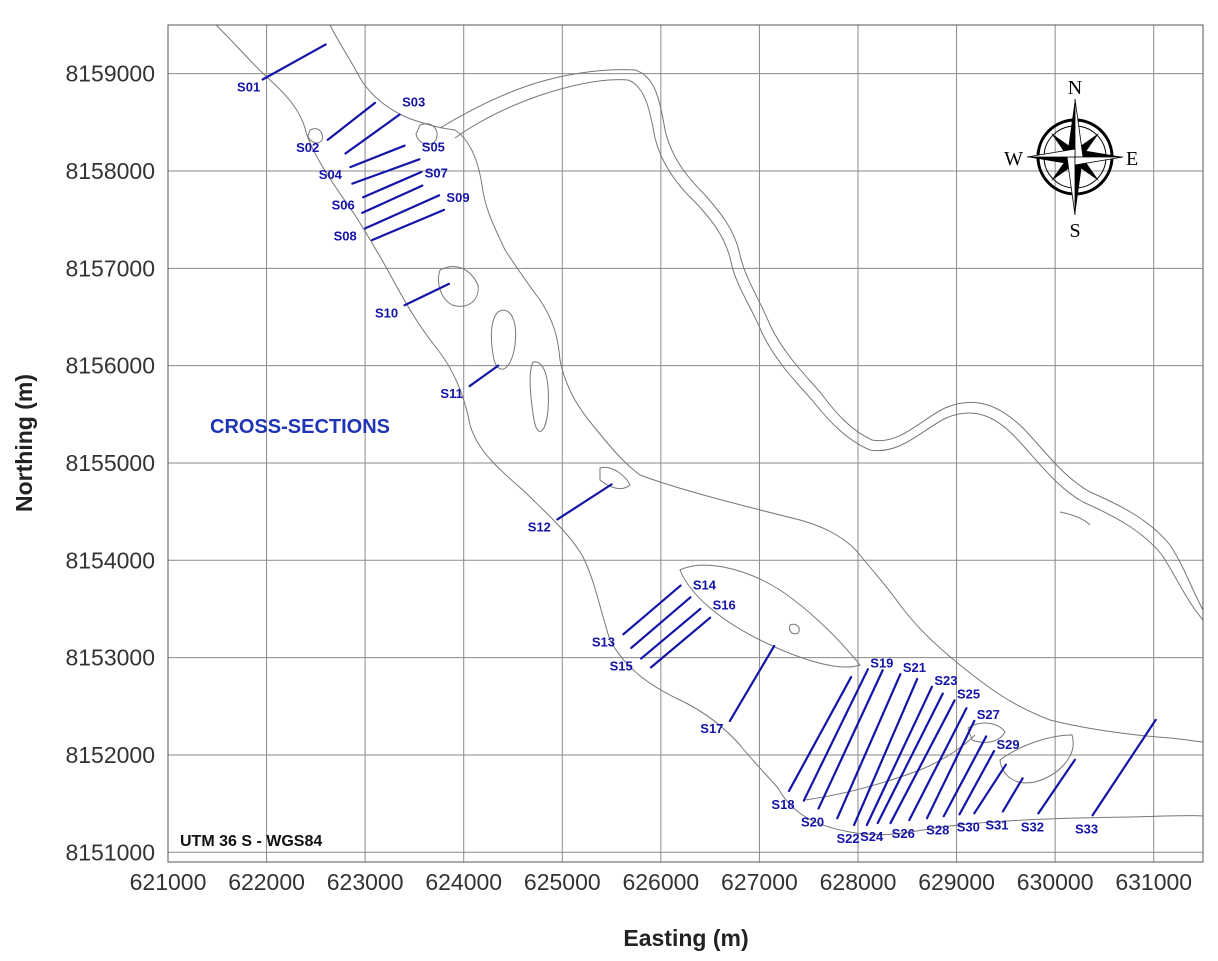  I want to click on y-tick-label-8: 8159000, so click(110, 74).